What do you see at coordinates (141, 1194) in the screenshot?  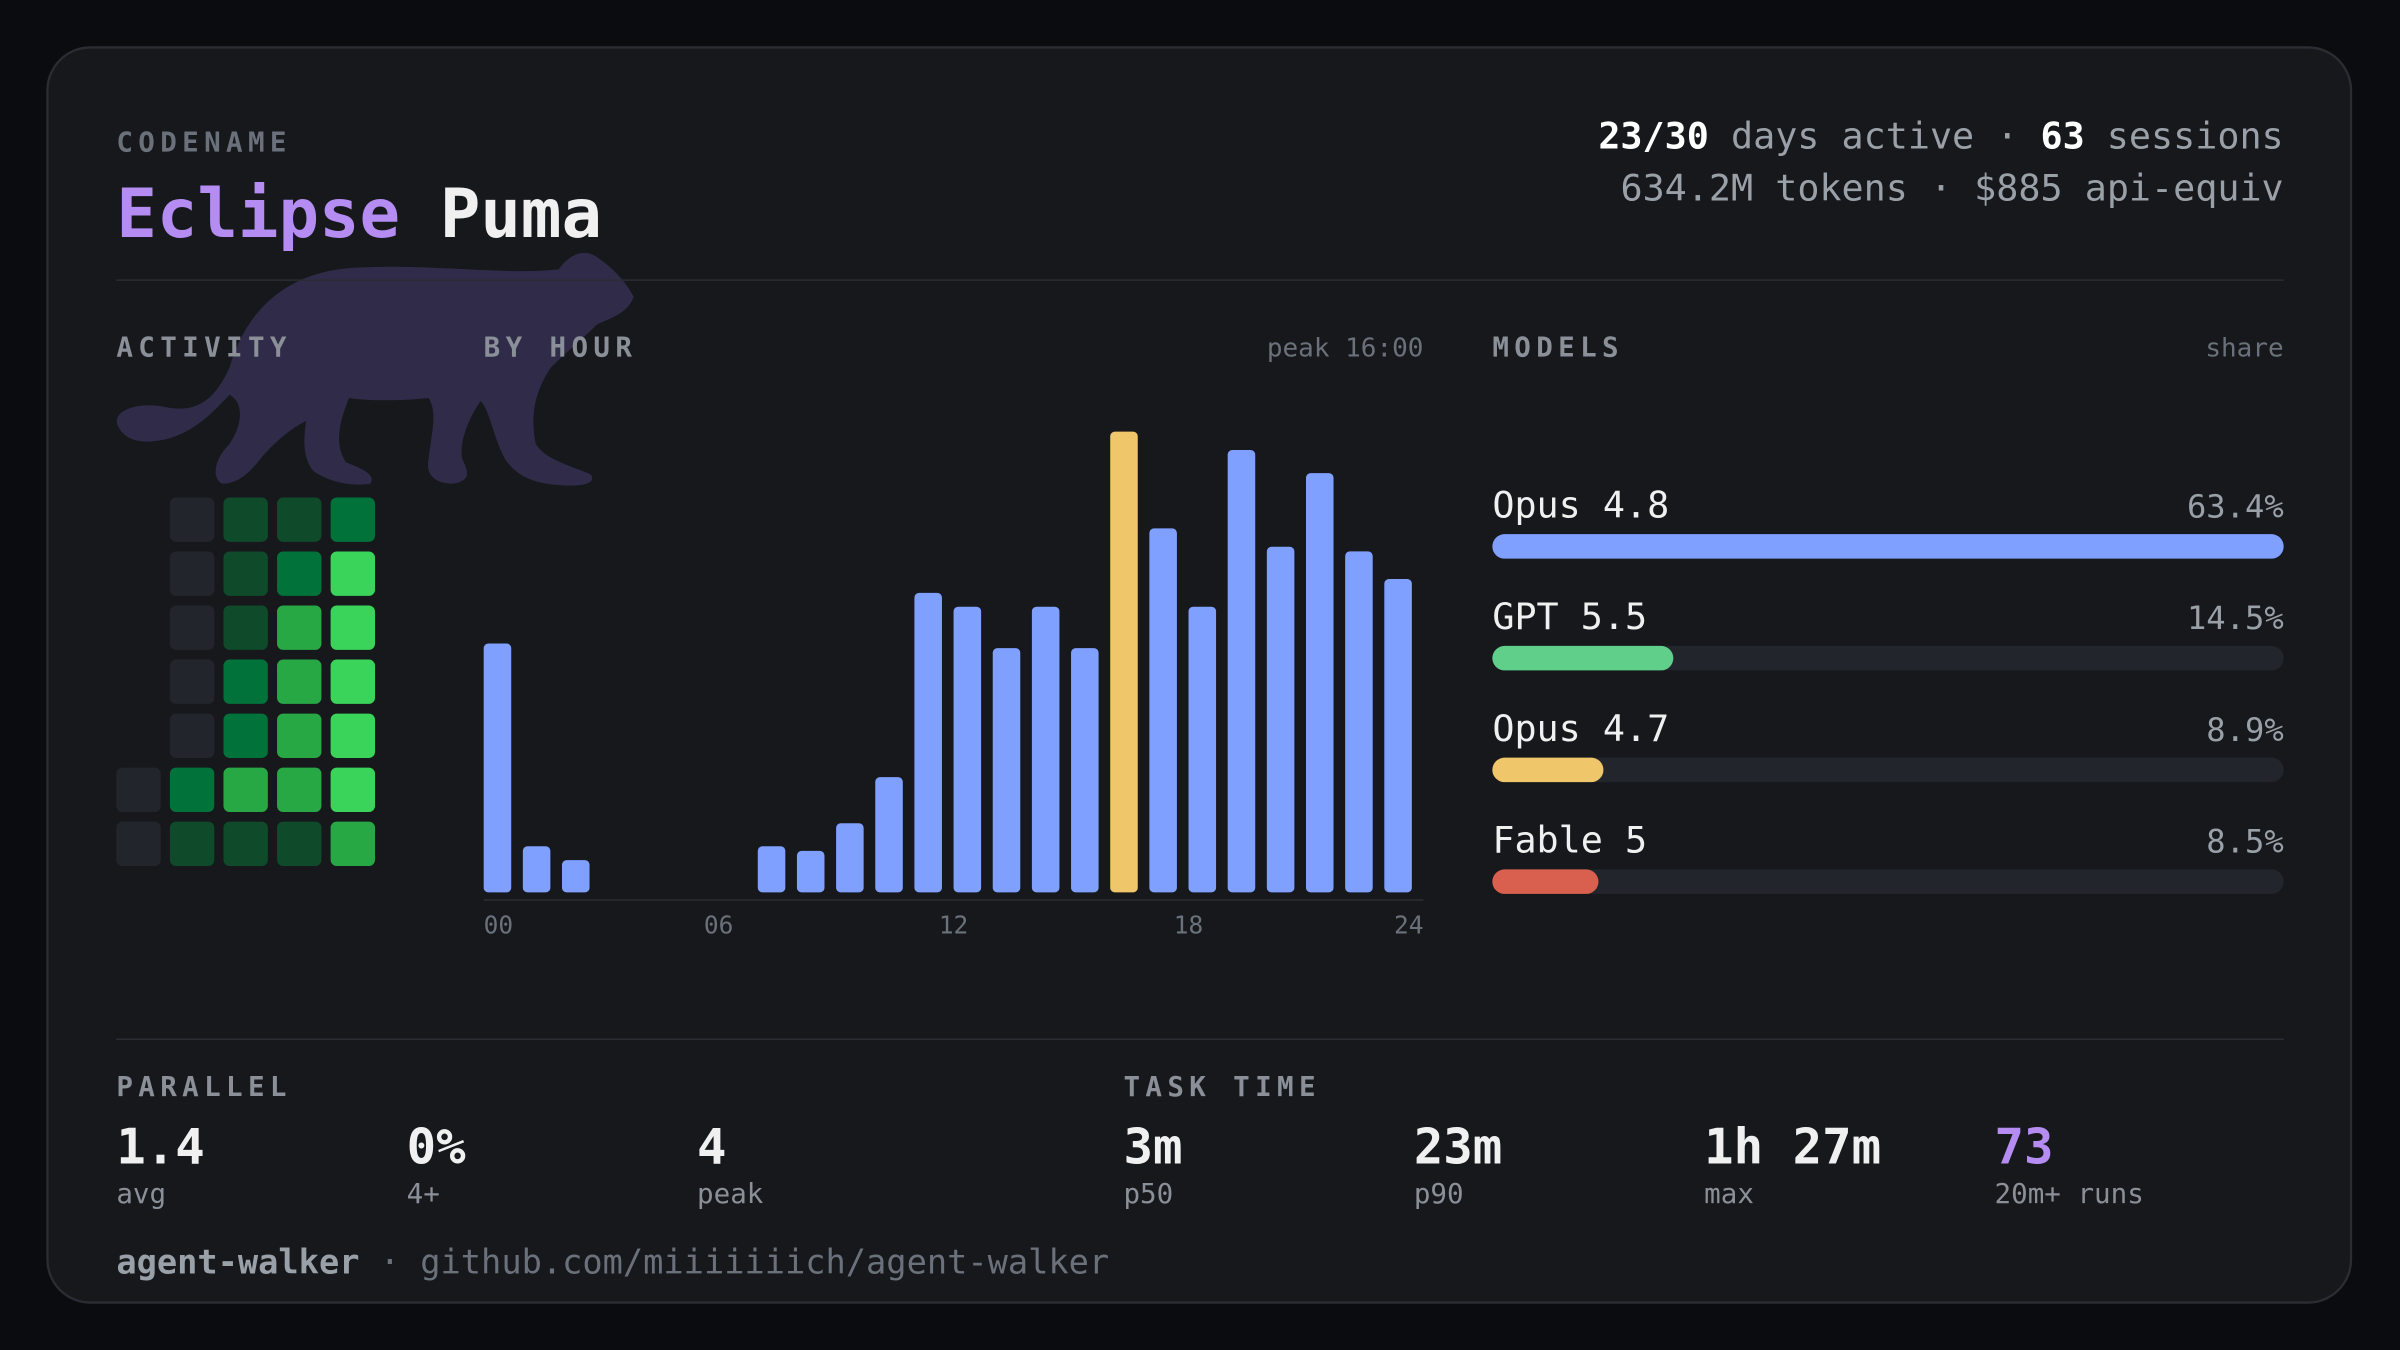 I see `stat-label: avg` at bounding box center [141, 1194].